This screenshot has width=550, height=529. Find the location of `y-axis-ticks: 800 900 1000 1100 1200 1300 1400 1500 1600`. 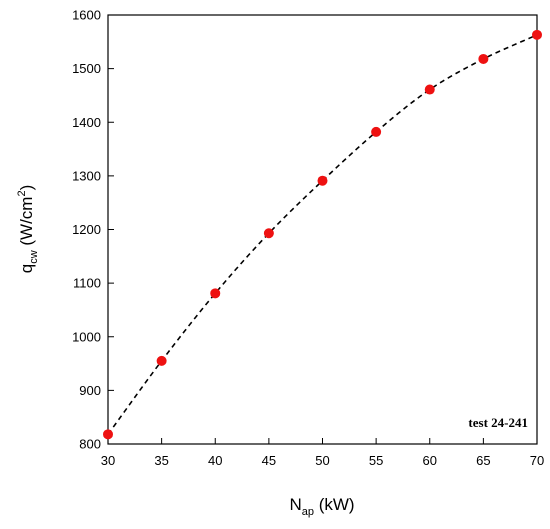

y-axis-ticks: 800 900 1000 1100 1200 1300 1400 1500 1600 is located at coordinates (93, 230).